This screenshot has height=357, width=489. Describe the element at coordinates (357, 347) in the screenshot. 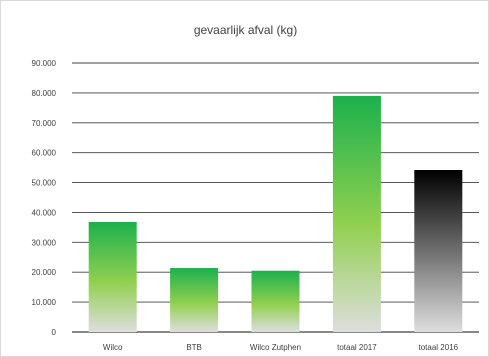

I see `x-category-label: totaal 2017` at that location.